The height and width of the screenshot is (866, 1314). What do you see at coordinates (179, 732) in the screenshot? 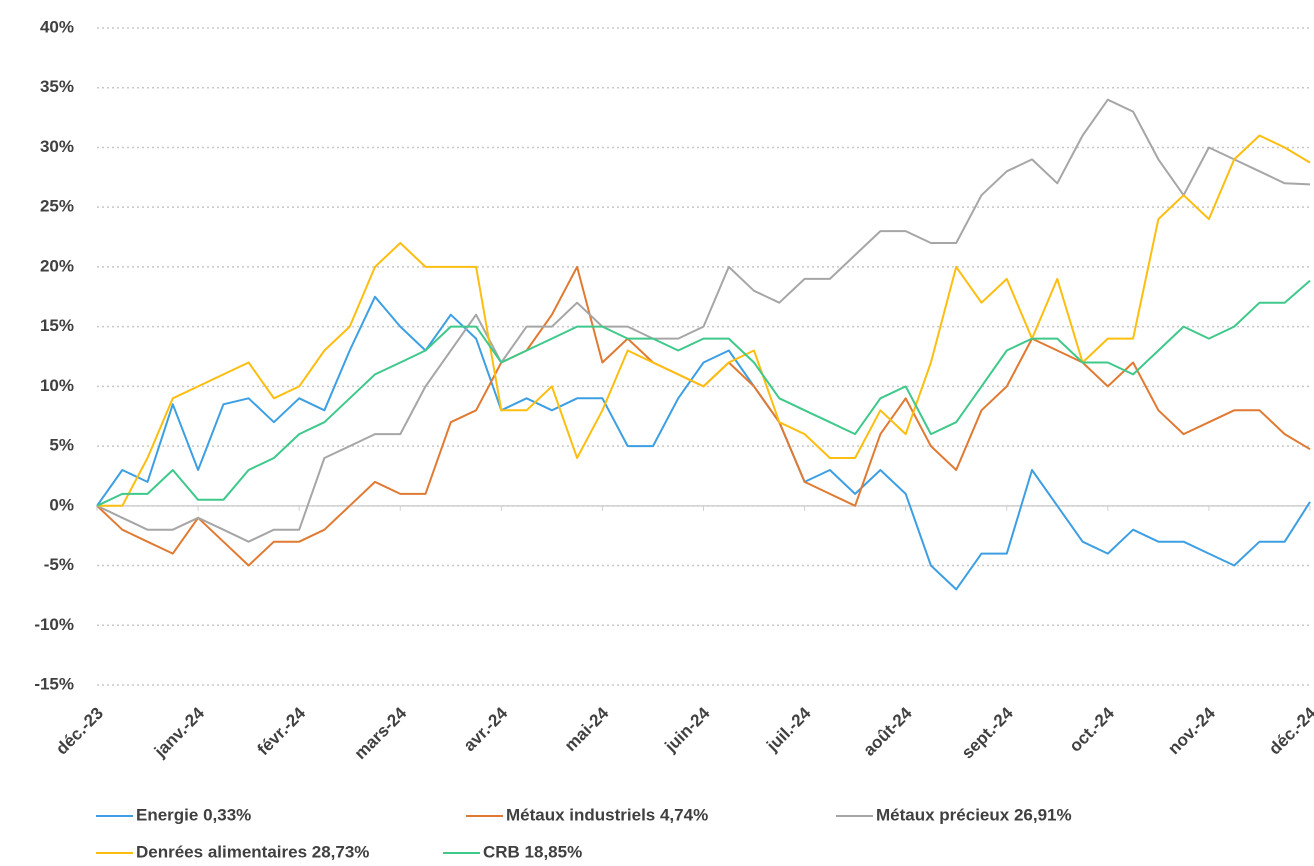
I see `x-tick-label: janv.-24` at bounding box center [179, 732].